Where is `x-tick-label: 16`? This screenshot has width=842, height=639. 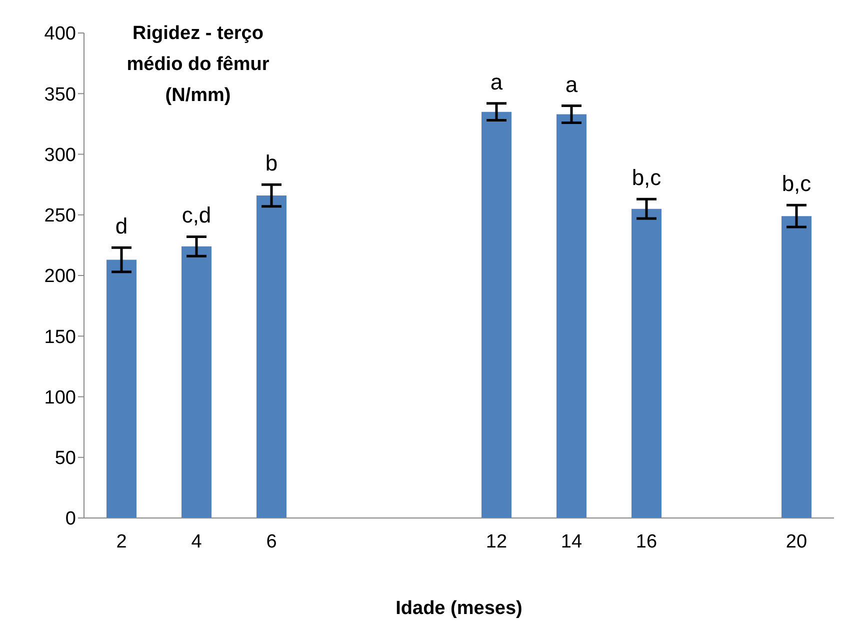
x-tick-label: 16 is located at coordinates (647, 541).